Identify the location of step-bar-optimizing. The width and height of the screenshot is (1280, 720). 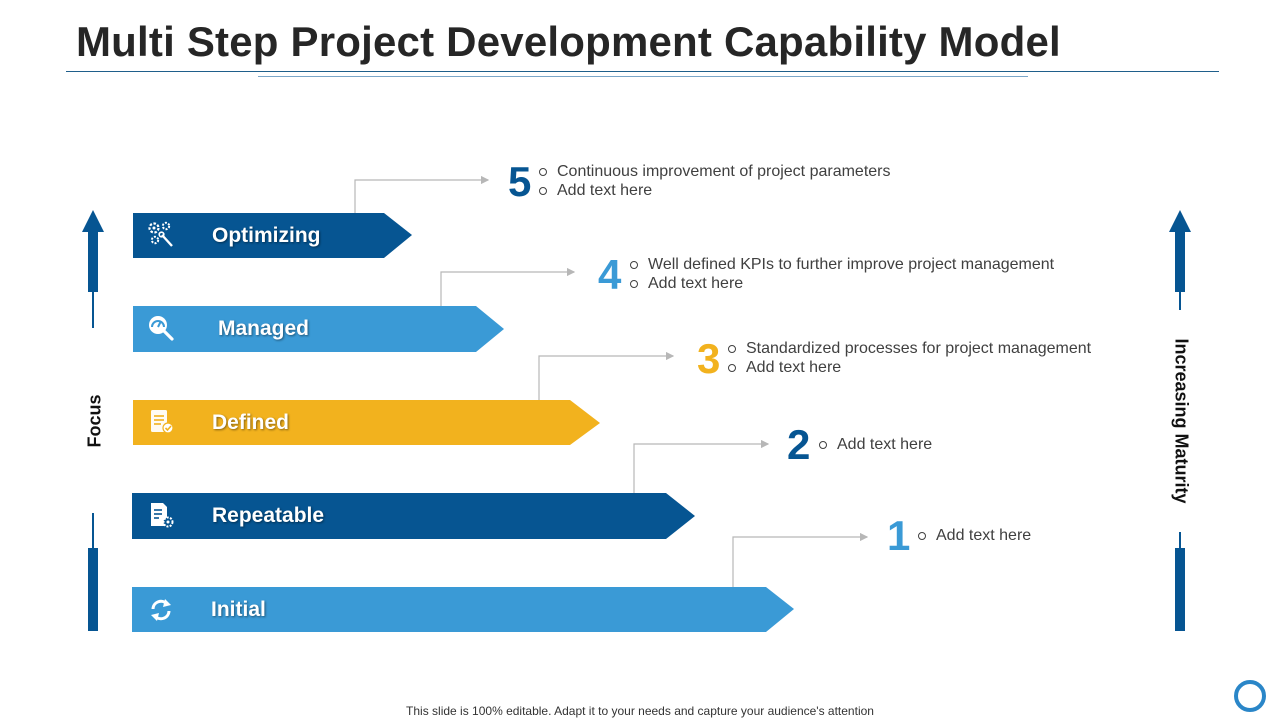
(272, 235).